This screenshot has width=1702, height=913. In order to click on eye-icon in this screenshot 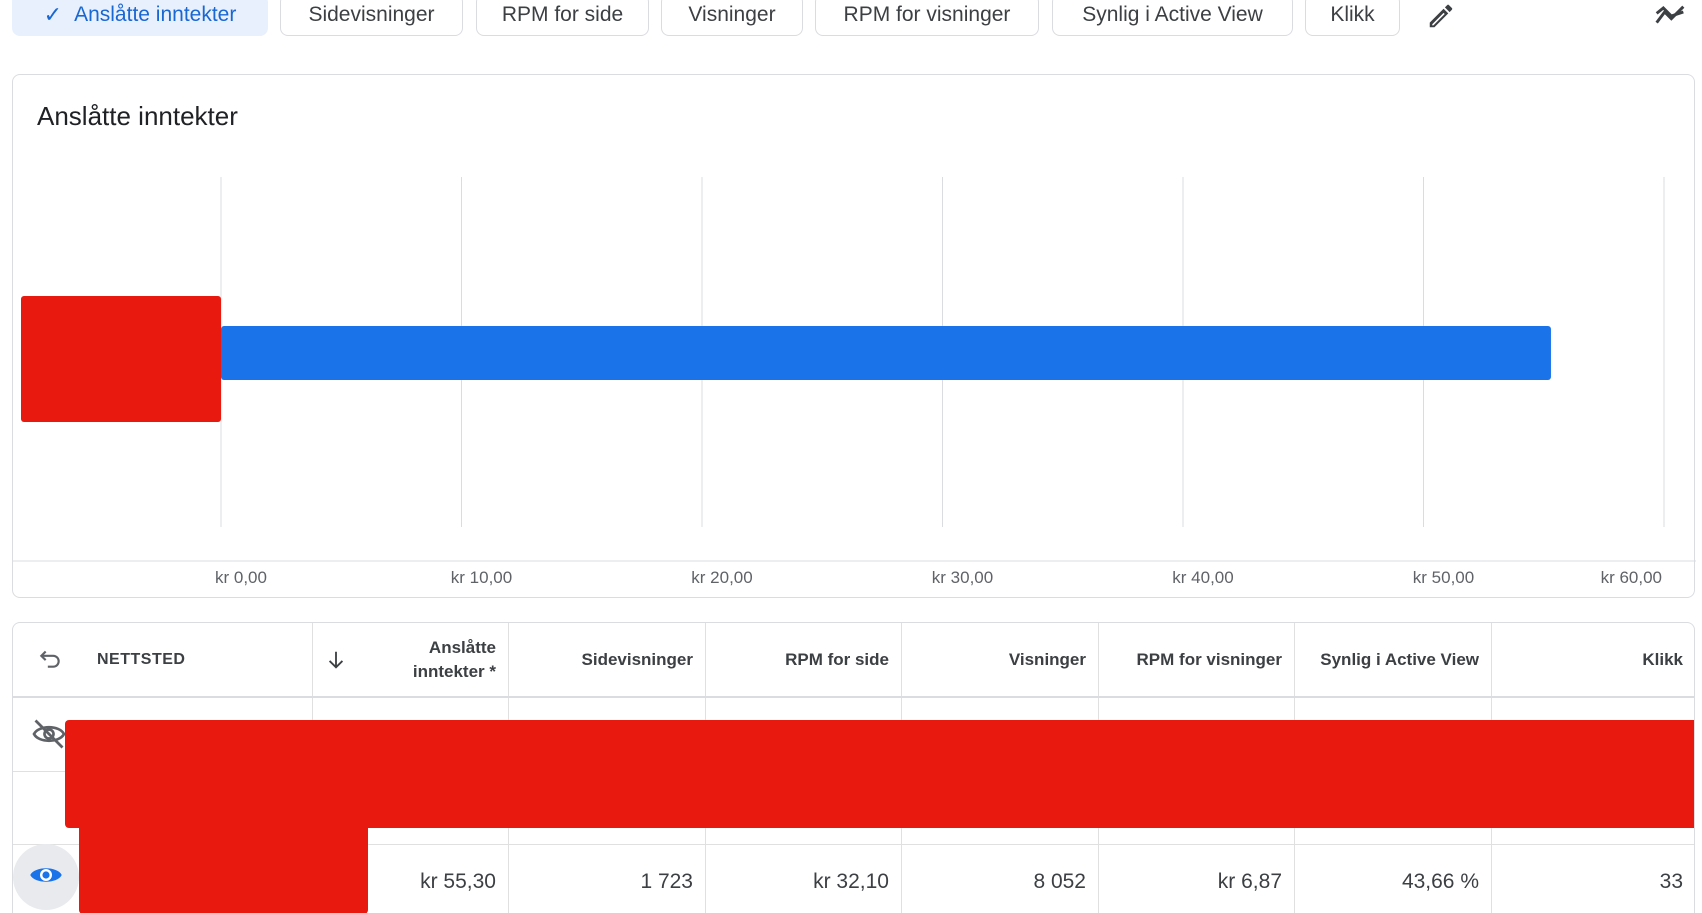, I will do `click(46, 877)`.